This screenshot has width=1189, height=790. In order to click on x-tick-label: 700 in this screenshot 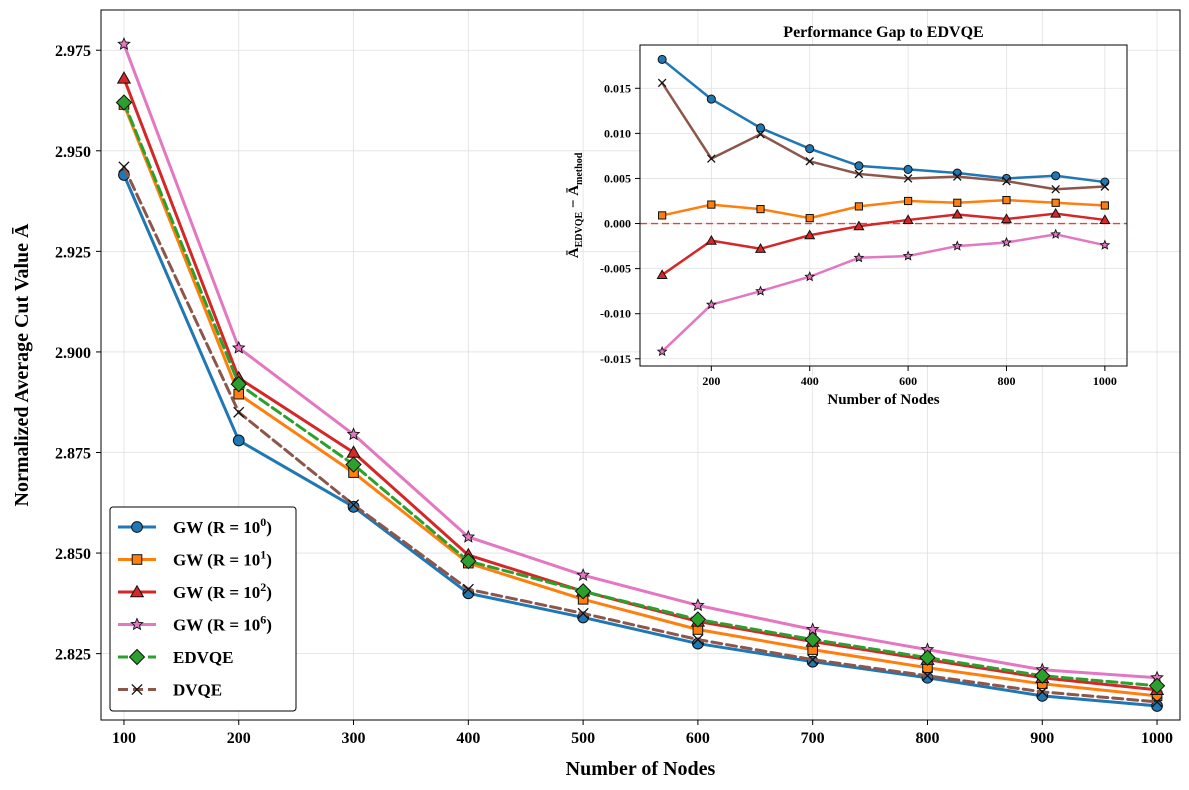, I will do `click(813, 738)`.